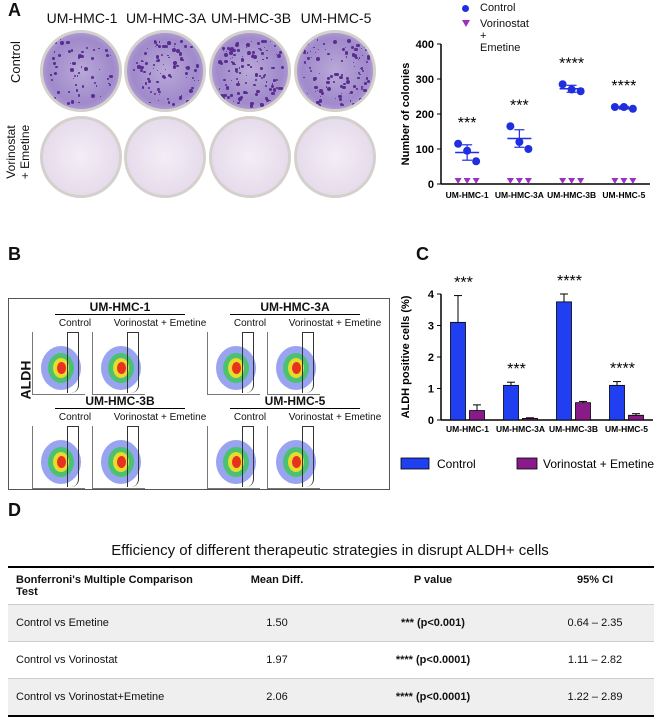 The height and width of the screenshot is (724, 660). Describe the element at coordinates (530, 419) in the screenshot. I see `treated-bar` at that location.